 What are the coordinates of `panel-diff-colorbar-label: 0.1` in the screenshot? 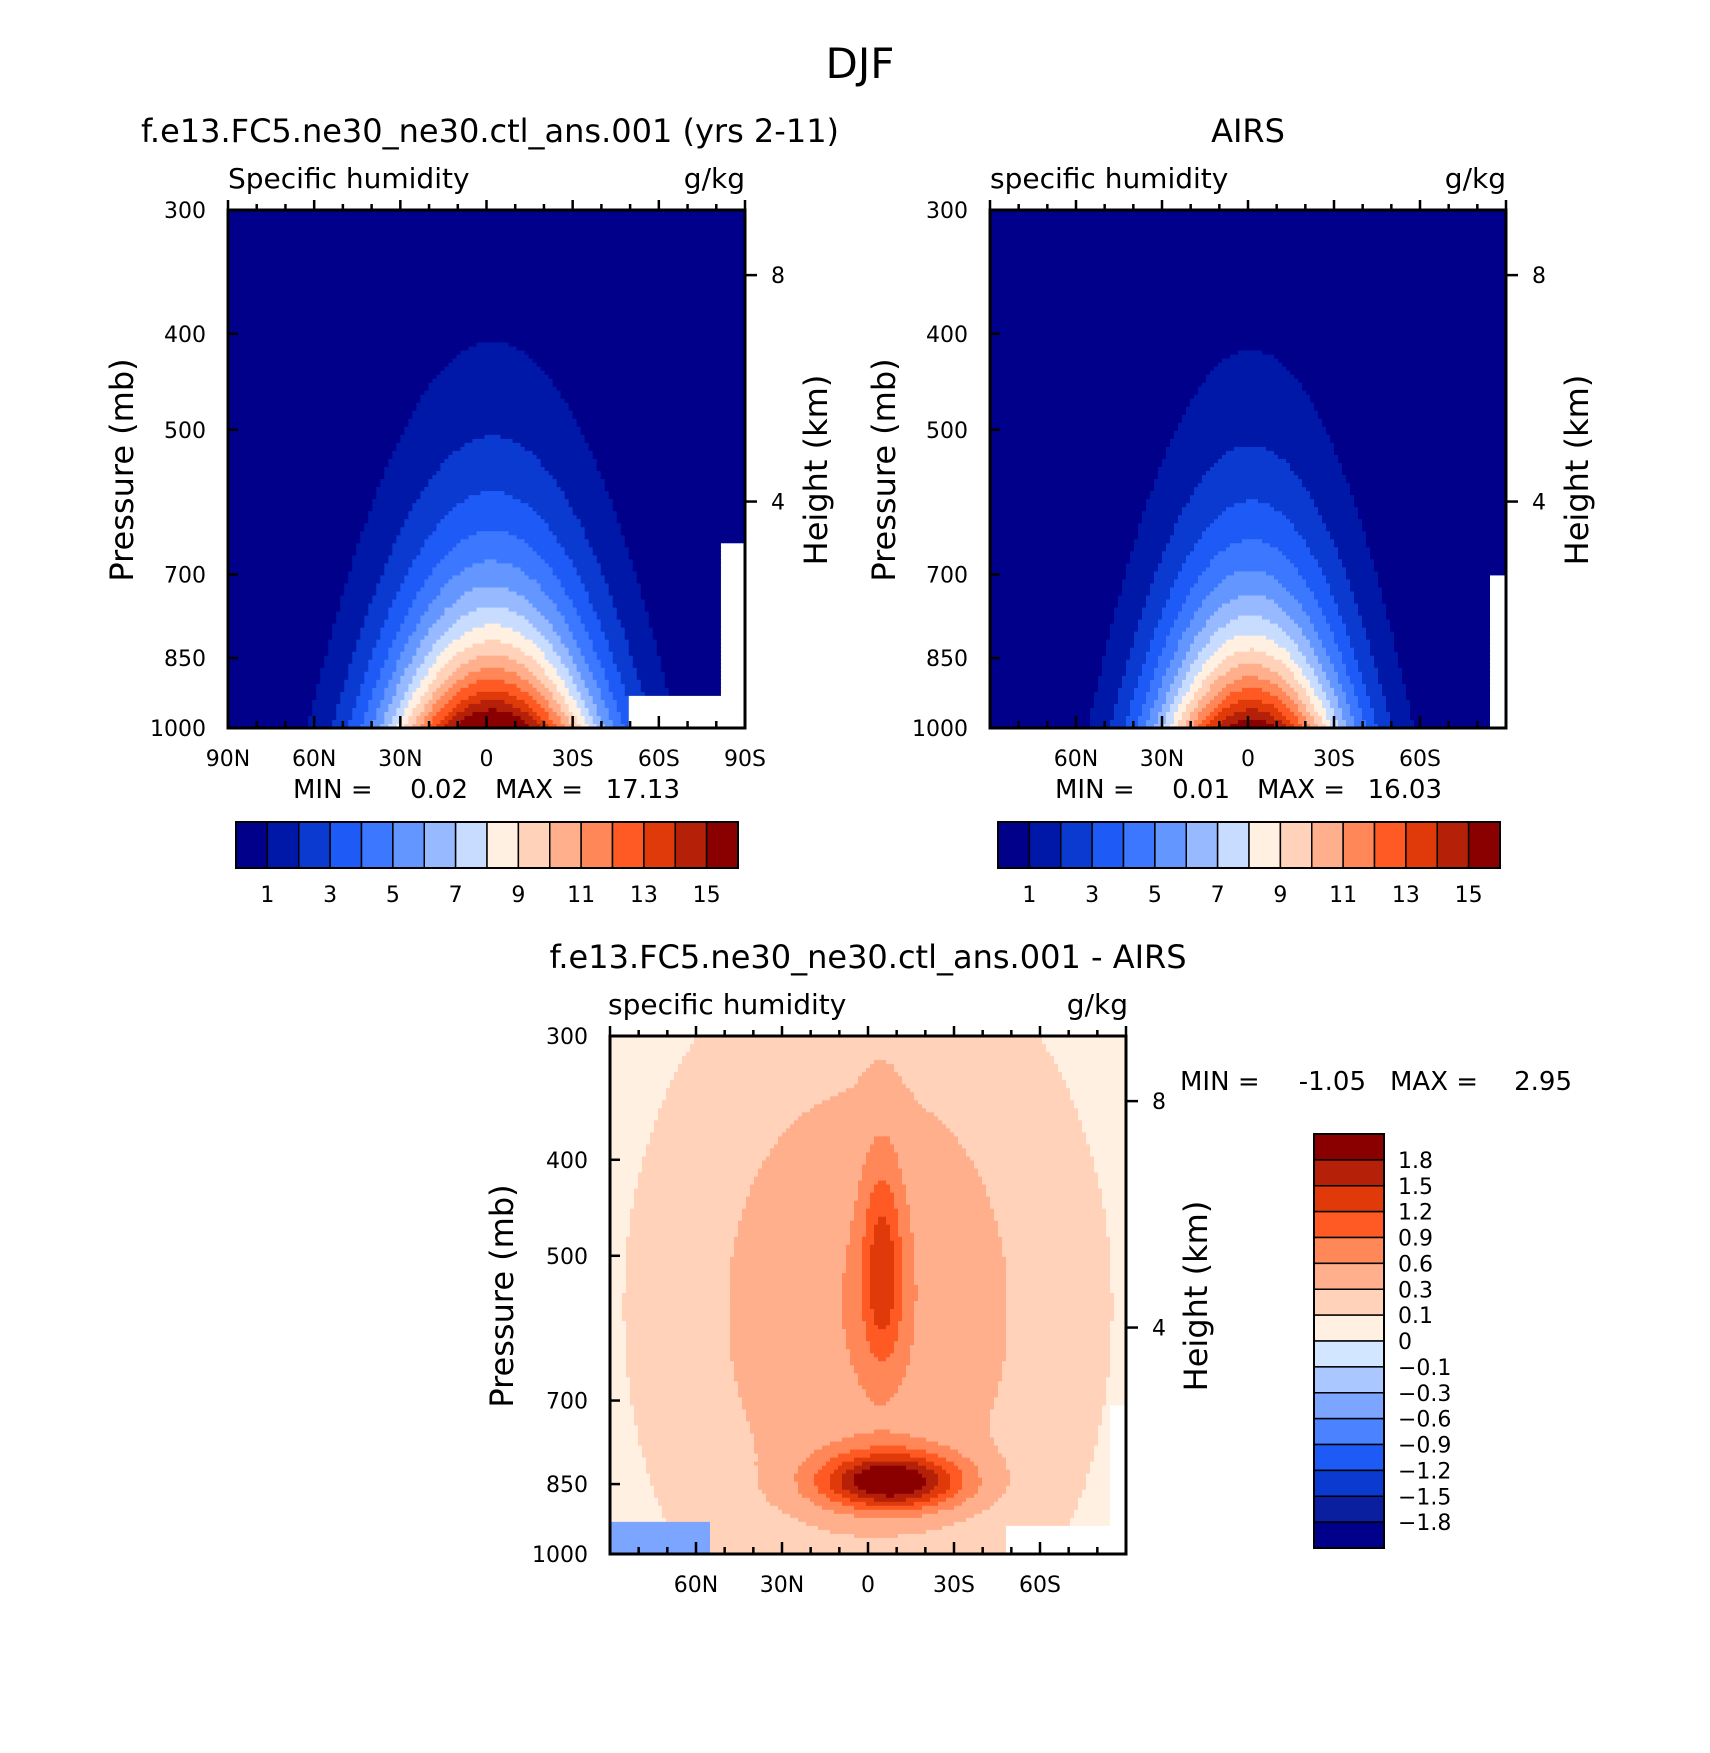 It's located at (1415, 1316).